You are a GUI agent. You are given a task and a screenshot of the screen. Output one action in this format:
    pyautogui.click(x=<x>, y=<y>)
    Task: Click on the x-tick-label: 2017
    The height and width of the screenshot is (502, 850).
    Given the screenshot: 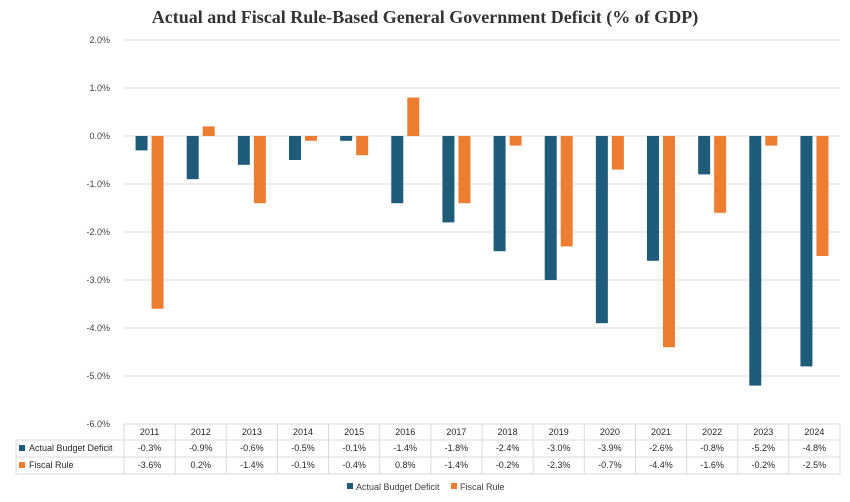 What is the action you would take?
    pyautogui.click(x=456, y=432)
    